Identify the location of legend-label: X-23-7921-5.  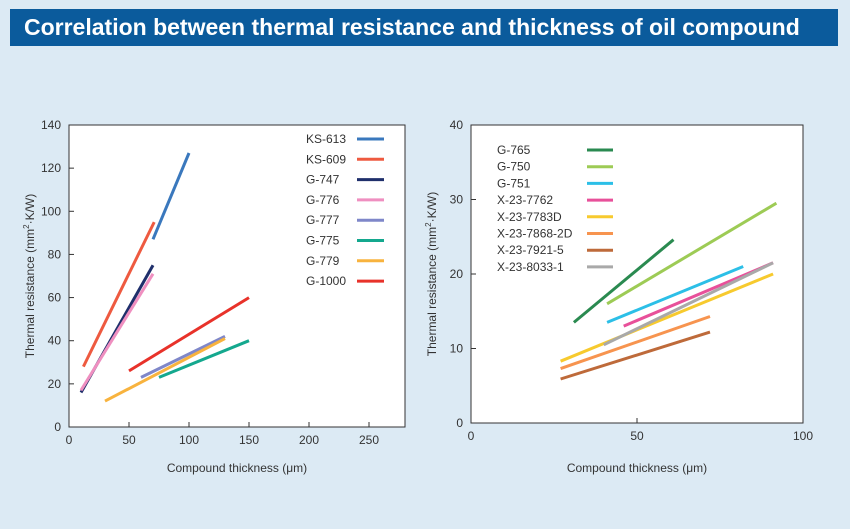
(530, 250).